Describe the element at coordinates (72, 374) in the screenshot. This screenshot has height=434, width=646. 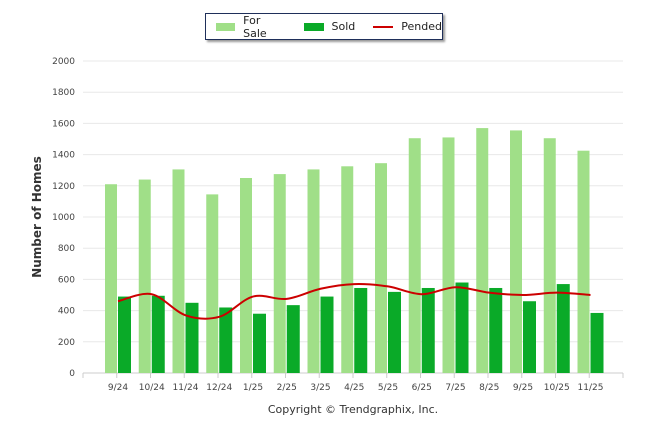
I see `y-tick-label: 0` at that location.